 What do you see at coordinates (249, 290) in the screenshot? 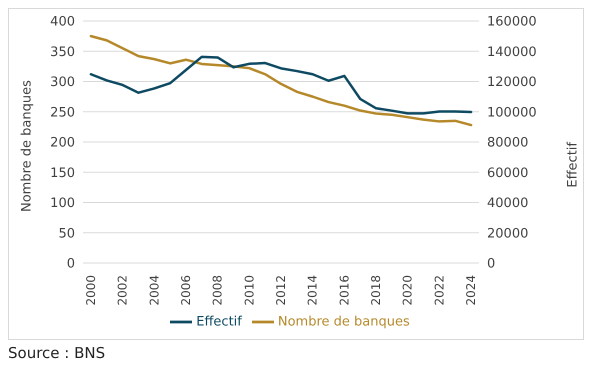
I see `x-tick-label: 2010` at bounding box center [249, 290].